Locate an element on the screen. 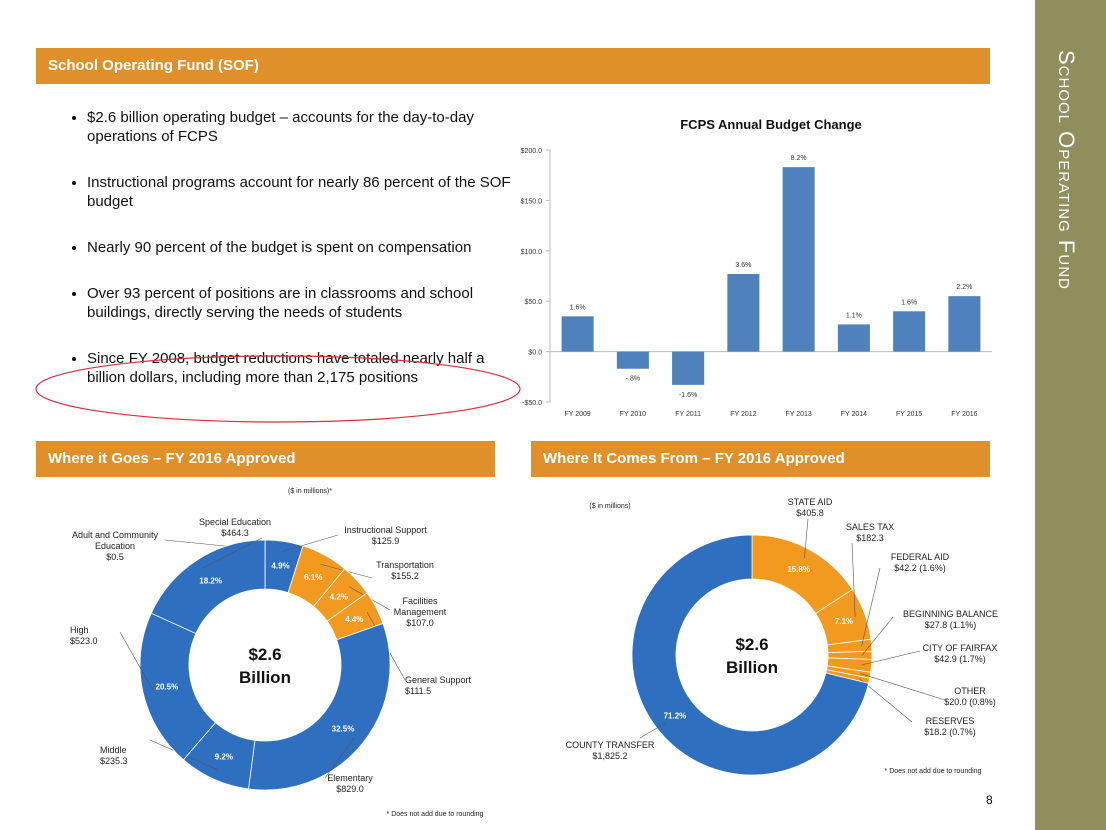 The height and width of the screenshot is (830, 1106). x-tick-label: FY 2015 is located at coordinates (909, 414).